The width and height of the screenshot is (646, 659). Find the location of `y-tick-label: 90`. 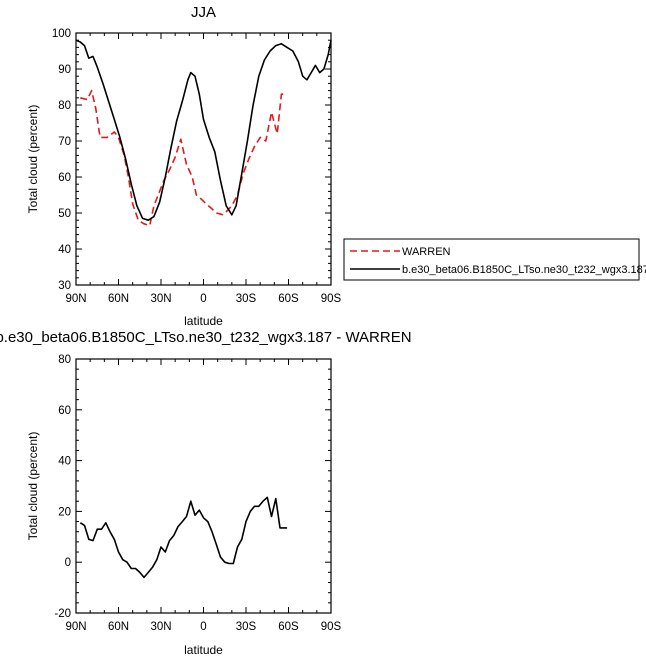

y-tick-label: 90 is located at coordinates (64, 70).